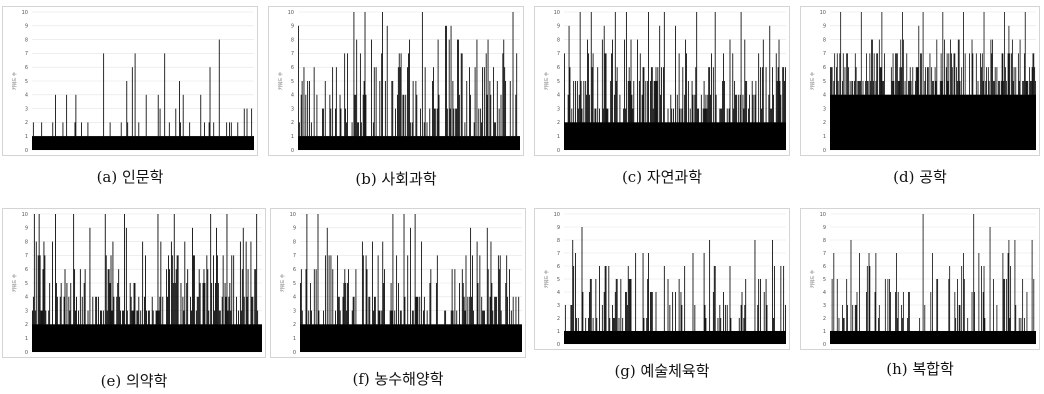 This screenshot has height=394, width=1044. I want to click on y-tick-label: 9, so click(292, 27).